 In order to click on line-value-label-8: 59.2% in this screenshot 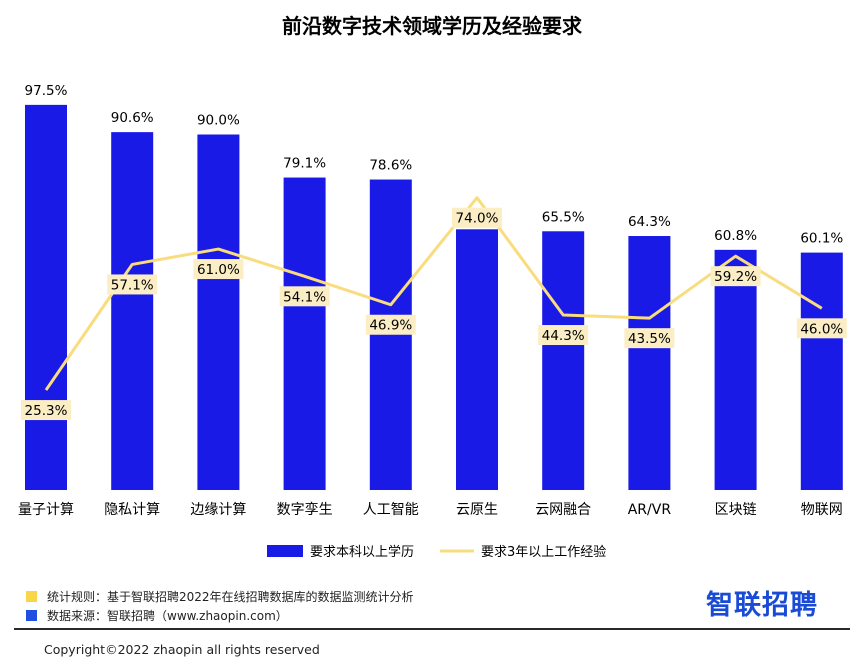, I will do `click(735, 277)`.